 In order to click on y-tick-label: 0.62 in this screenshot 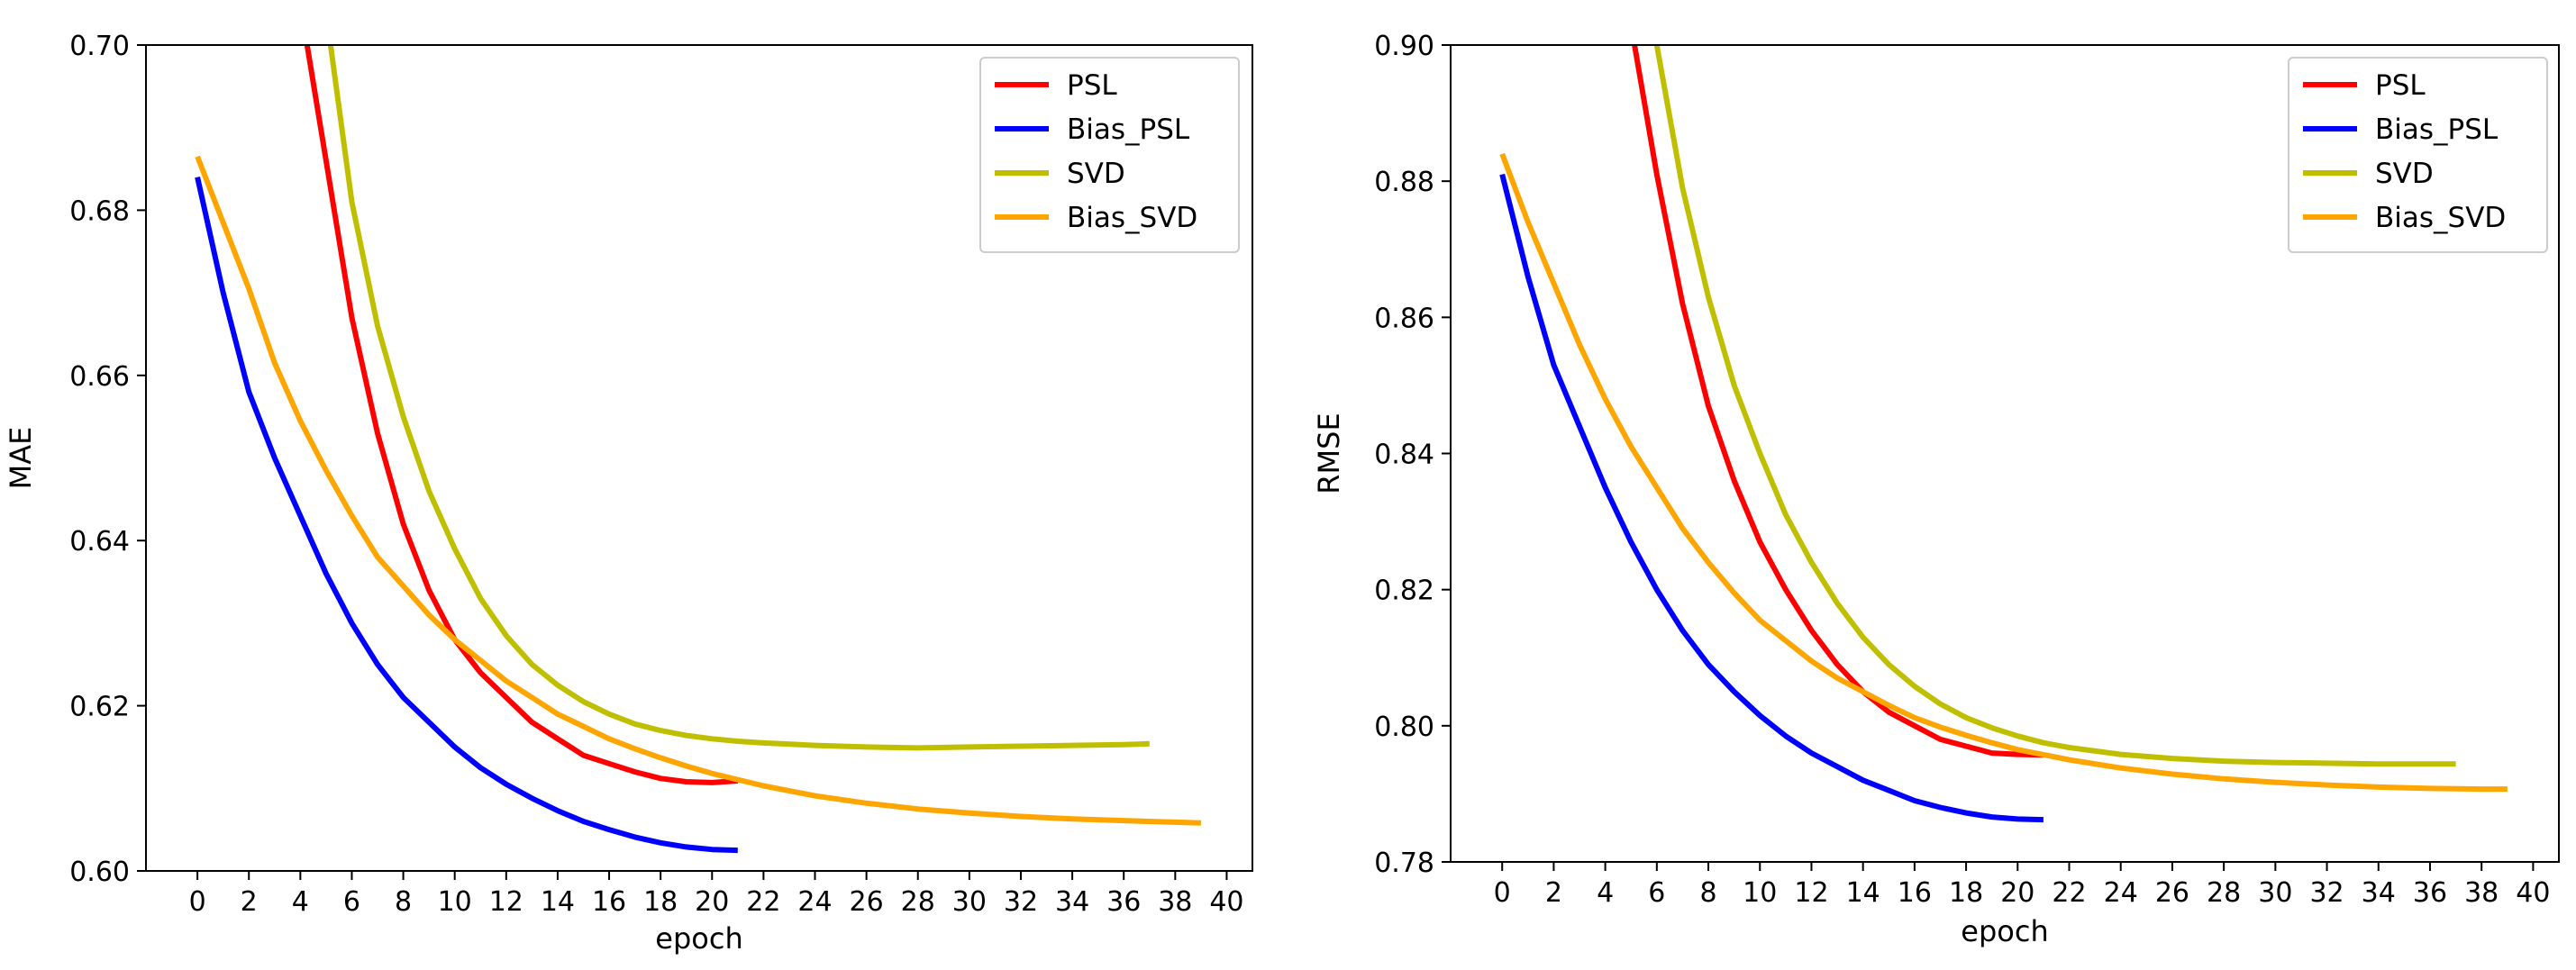, I will do `click(99, 707)`.